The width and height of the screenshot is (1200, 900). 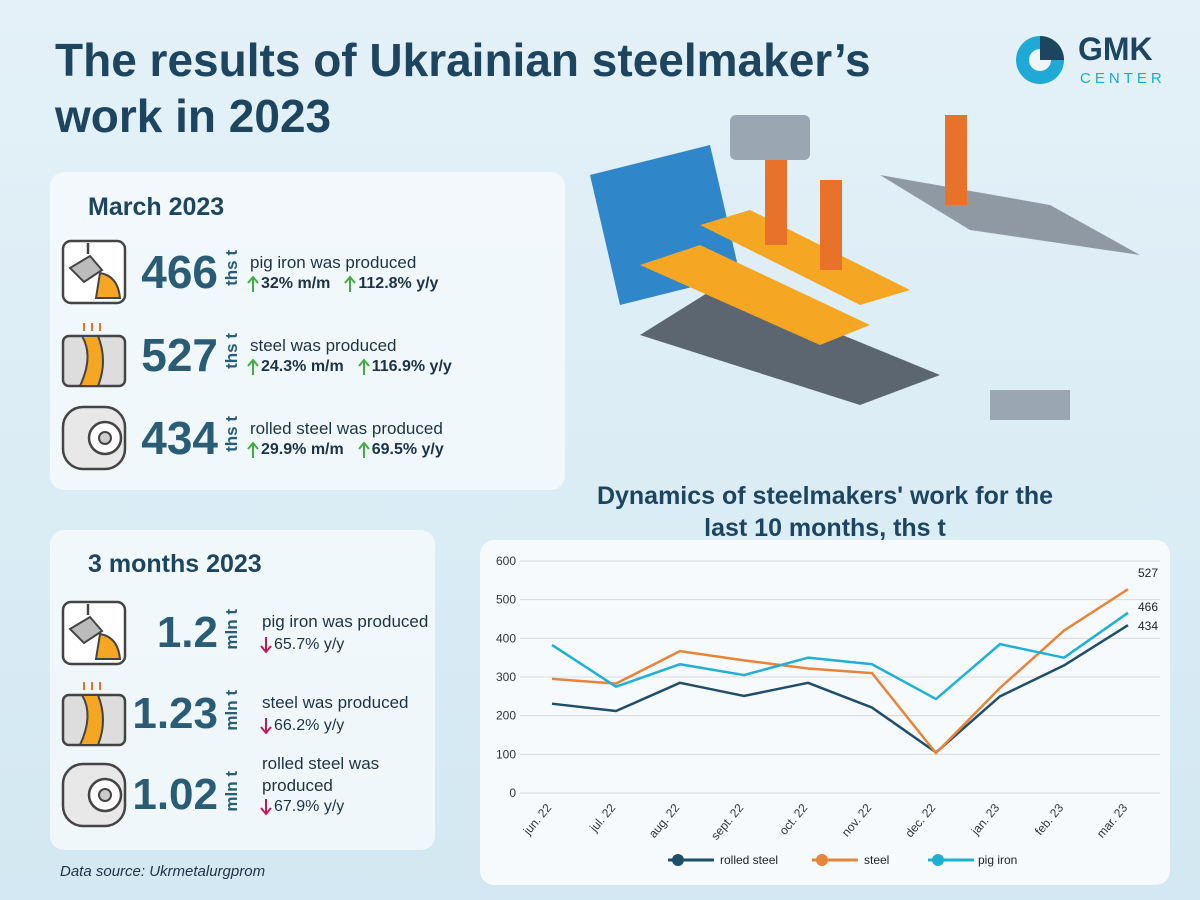 What do you see at coordinates (876, 860) in the screenshot?
I see `legend-label: steel` at bounding box center [876, 860].